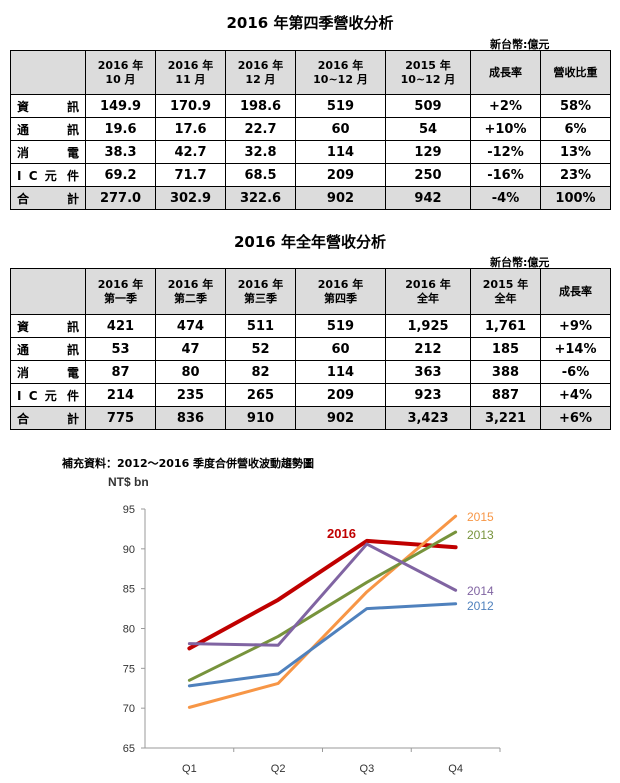 The image size is (620, 783). What do you see at coordinates (428, 395) in the screenshot?
I see `table-cell: 923` at bounding box center [428, 395].